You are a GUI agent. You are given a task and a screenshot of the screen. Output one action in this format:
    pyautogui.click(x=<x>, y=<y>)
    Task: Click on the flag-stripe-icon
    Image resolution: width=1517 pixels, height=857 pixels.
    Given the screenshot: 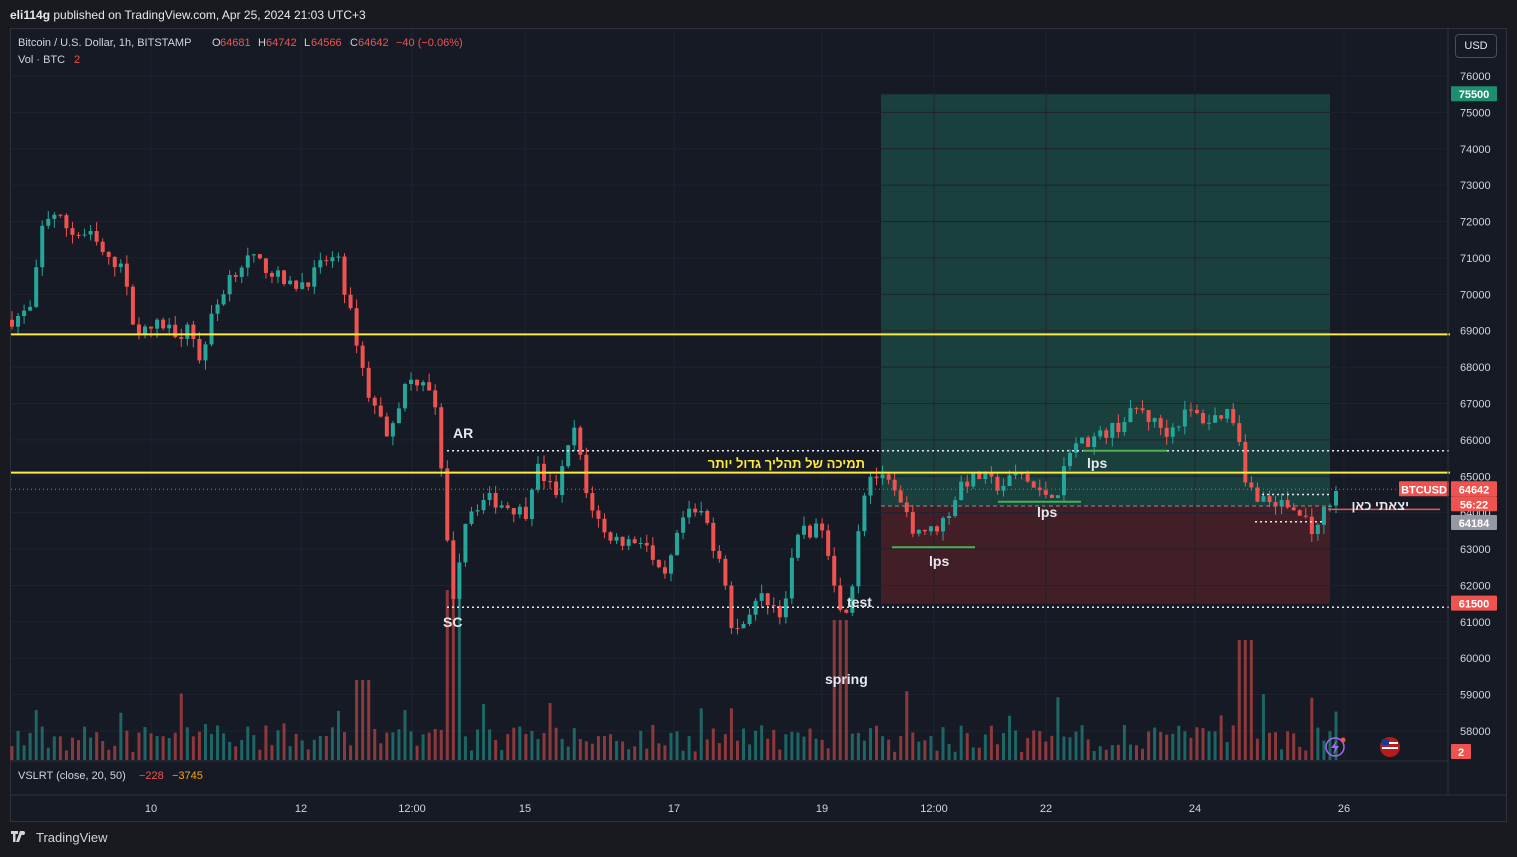 What is the action you would take?
    pyautogui.click(x=1390, y=748)
    